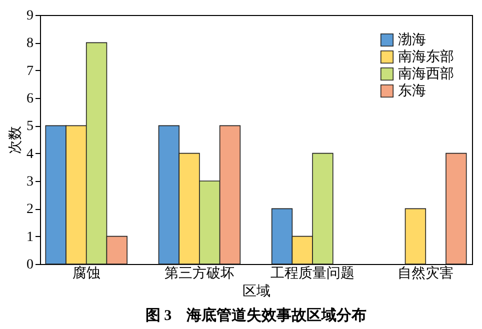 The width and height of the screenshot is (482, 329). What do you see at coordinates (426, 57) in the screenshot?
I see `legend-label: 南海东部` at bounding box center [426, 57].